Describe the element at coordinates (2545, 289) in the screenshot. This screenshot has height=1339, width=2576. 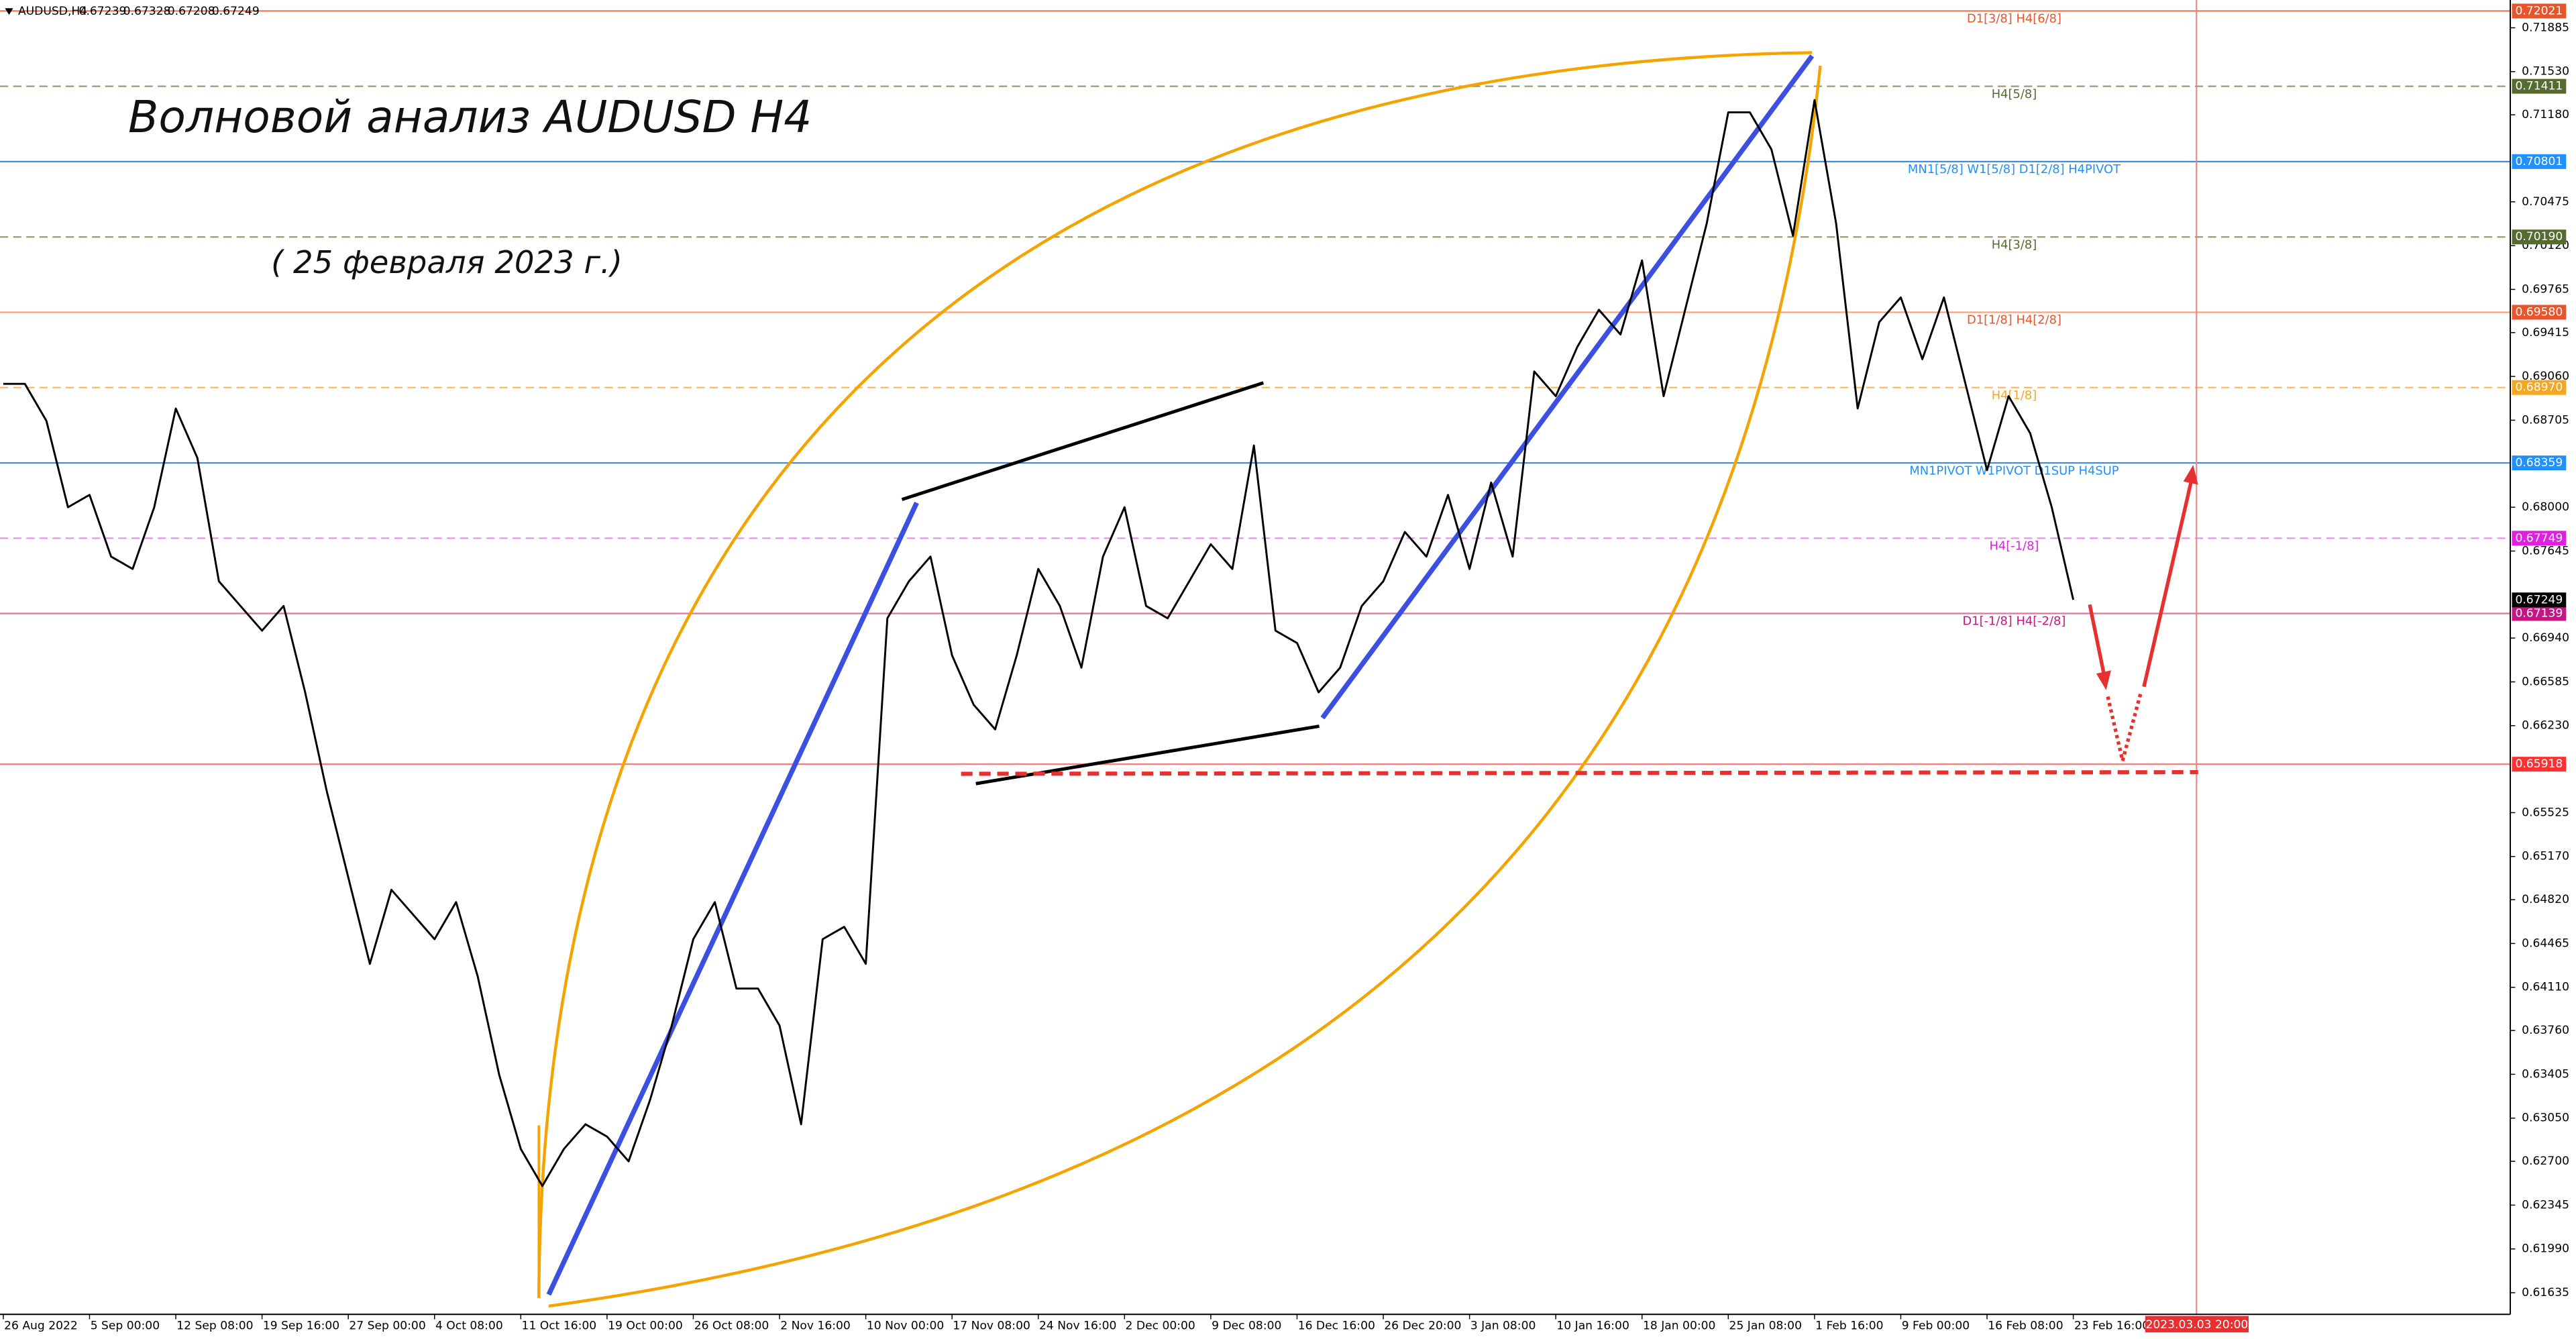
I see `y-tick-label: 0.69765` at that location.